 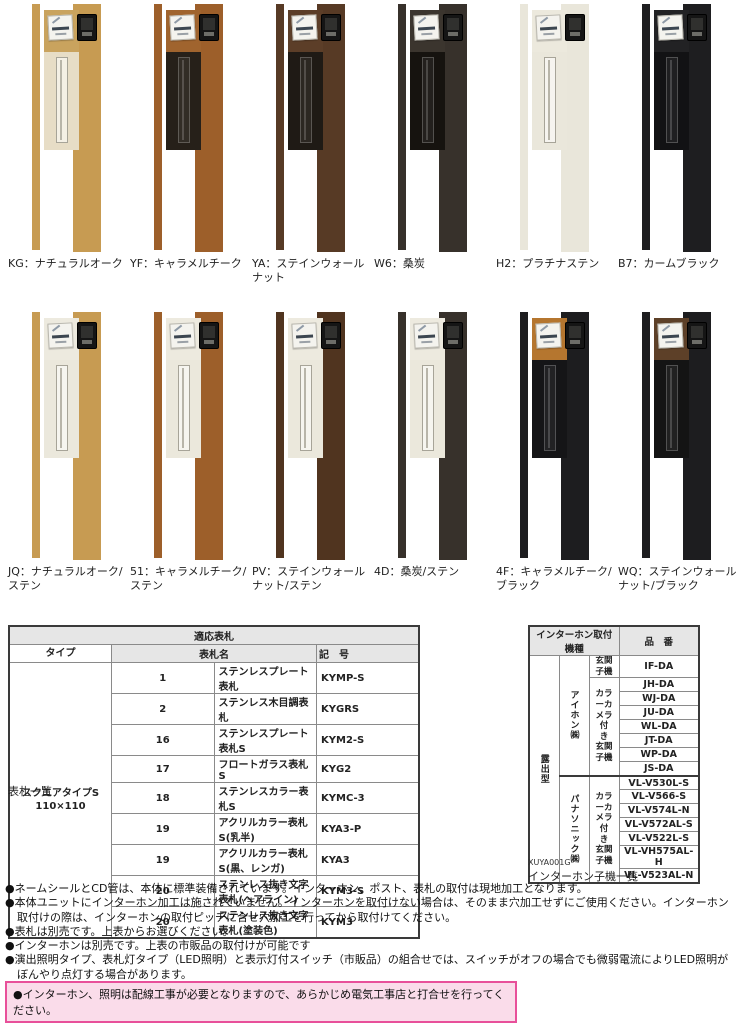 What do you see at coordinates (186, 263) in the screenshot?
I see `post-color-label: YF：キャラメルチーク` at bounding box center [186, 263].